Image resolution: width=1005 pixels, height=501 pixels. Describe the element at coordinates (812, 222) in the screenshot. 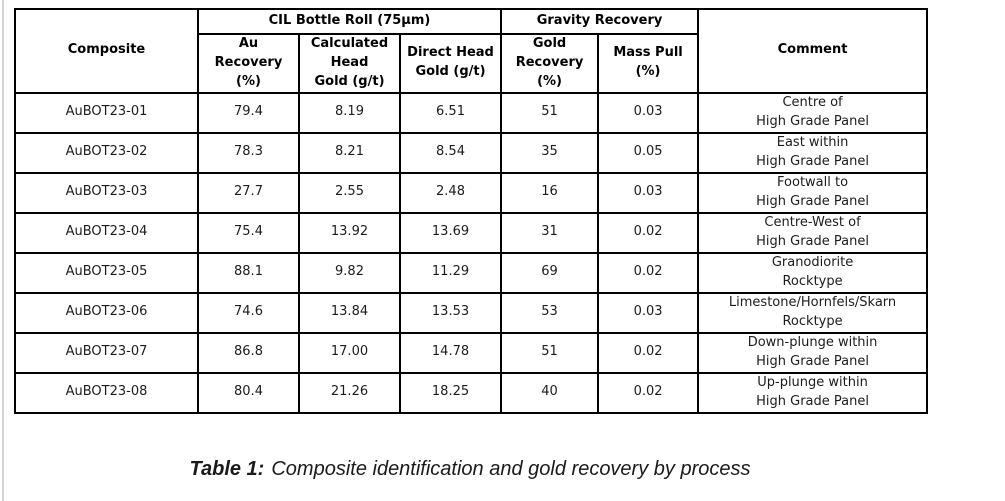

I see `comment-line: Centre-West of` at that location.